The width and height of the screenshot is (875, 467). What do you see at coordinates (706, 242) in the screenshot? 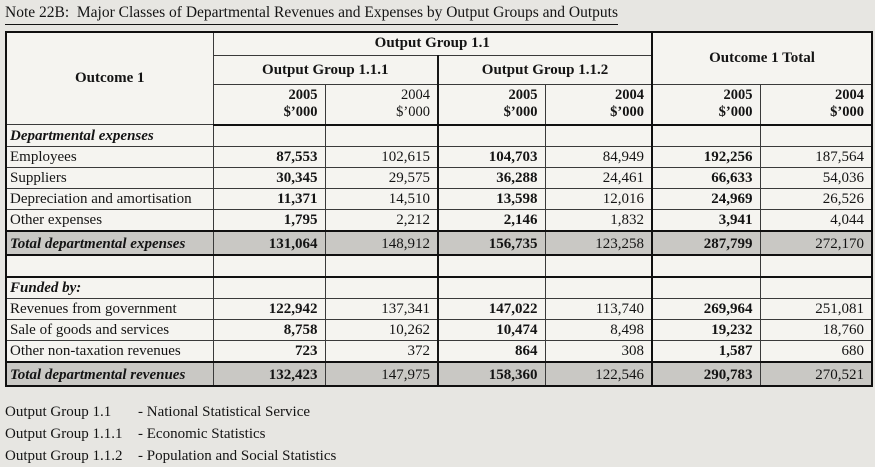
I see `value-cell: 287,799` at bounding box center [706, 242].